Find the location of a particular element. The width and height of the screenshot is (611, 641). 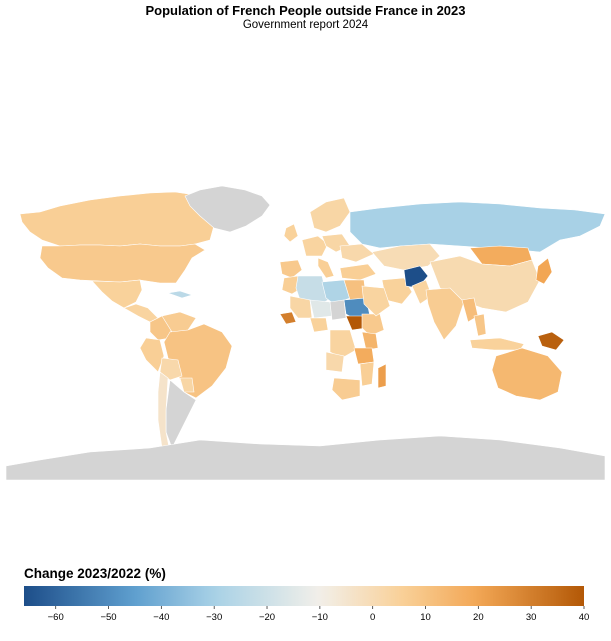

region-nigeria is located at coordinates (319, 325).